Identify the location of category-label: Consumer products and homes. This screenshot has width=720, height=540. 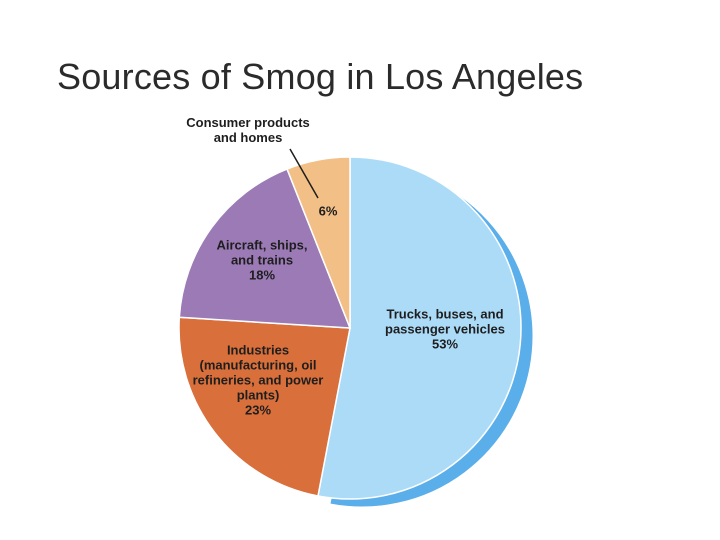
(248, 130).